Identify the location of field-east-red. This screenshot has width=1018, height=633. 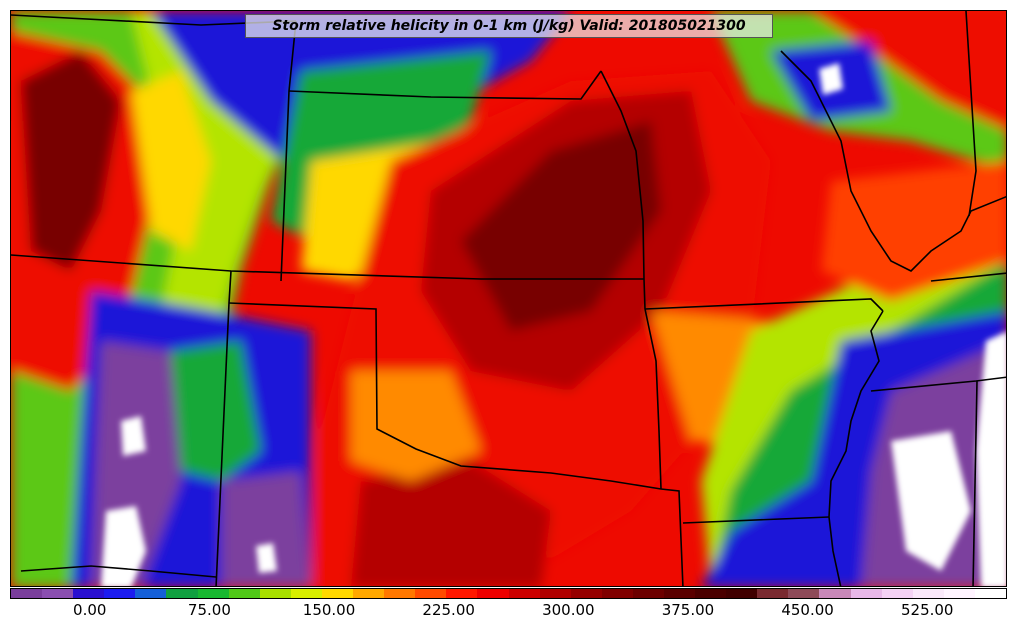
(913, 231).